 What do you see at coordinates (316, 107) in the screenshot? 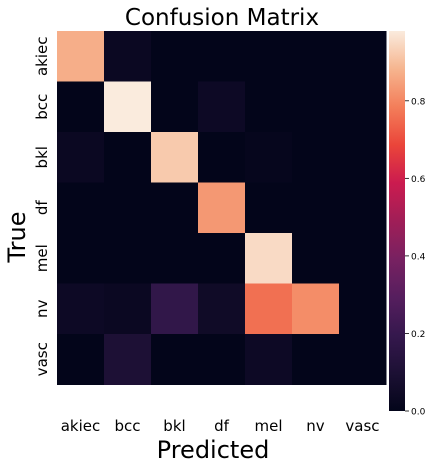
I see `heatmap-cell-bcc-nv` at bounding box center [316, 107].